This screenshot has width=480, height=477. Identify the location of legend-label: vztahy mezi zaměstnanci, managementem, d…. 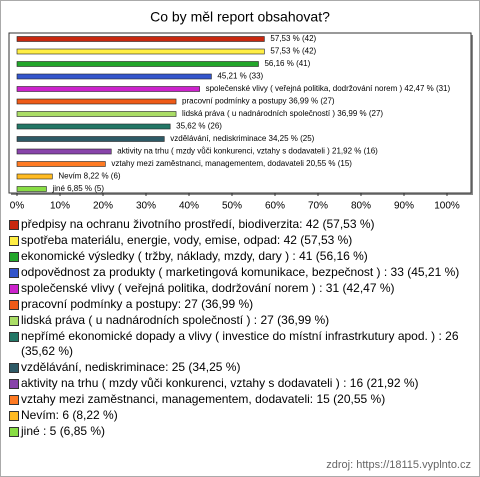
(203, 399).